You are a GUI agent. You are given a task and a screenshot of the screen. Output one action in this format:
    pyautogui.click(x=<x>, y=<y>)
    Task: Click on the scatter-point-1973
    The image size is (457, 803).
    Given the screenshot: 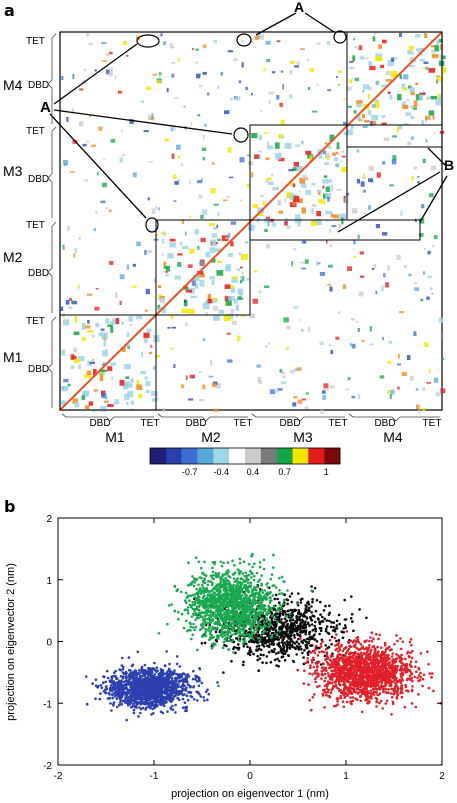 What is the action you would take?
    pyautogui.click(x=300, y=620)
    